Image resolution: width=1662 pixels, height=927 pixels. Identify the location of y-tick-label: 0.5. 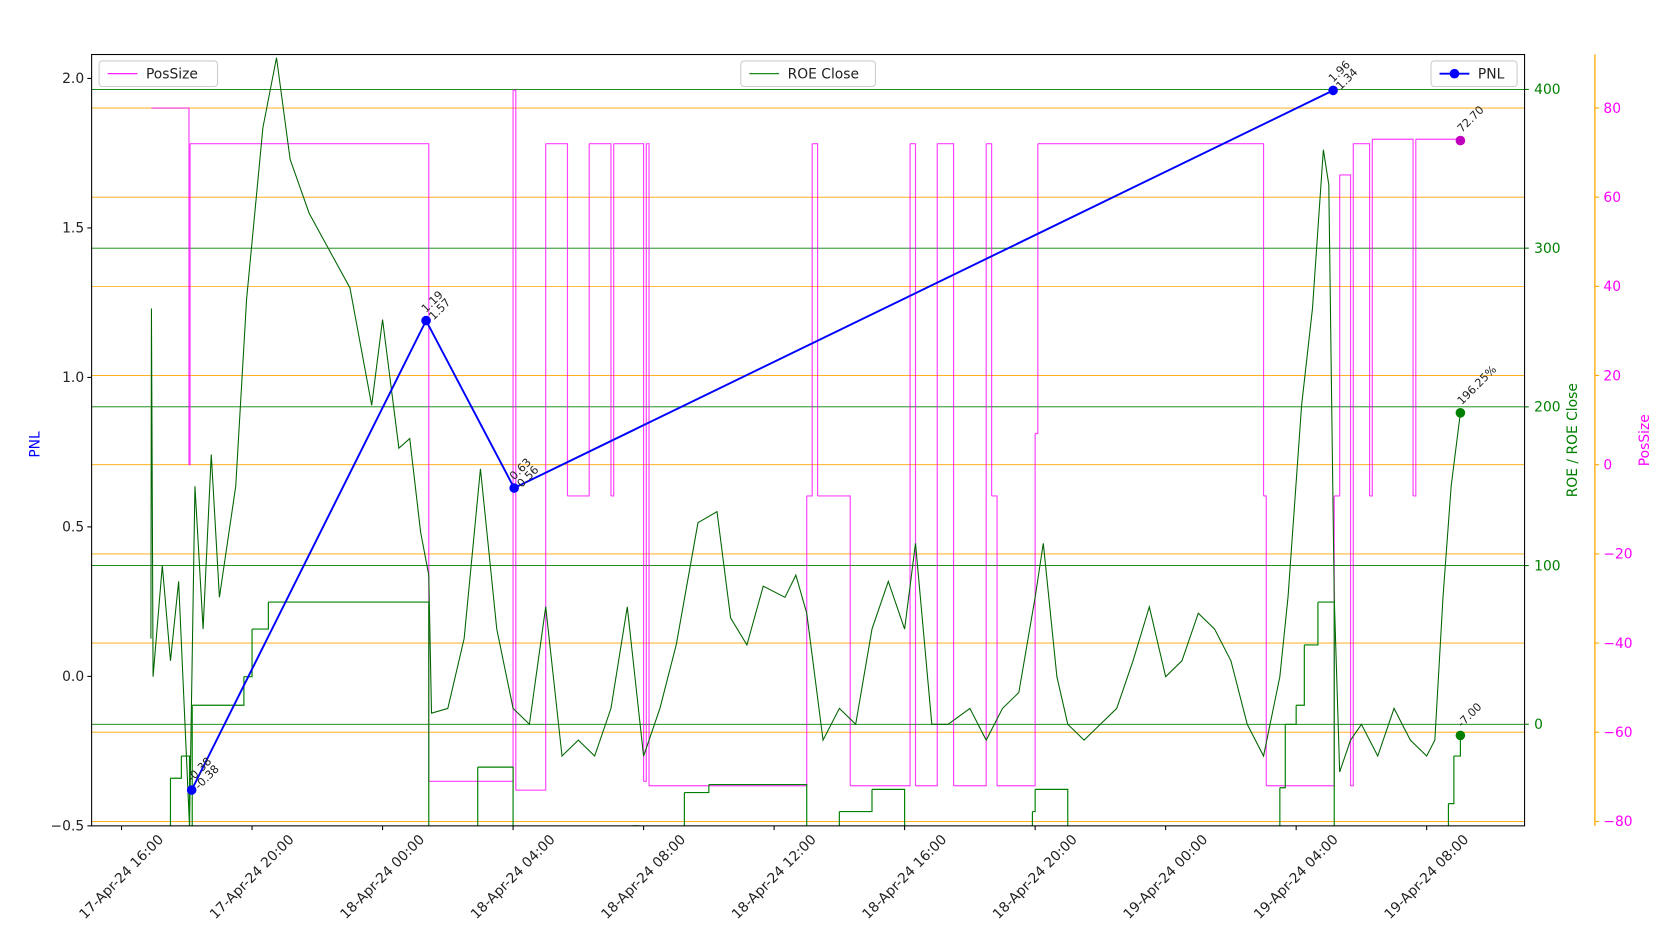
(73, 528).